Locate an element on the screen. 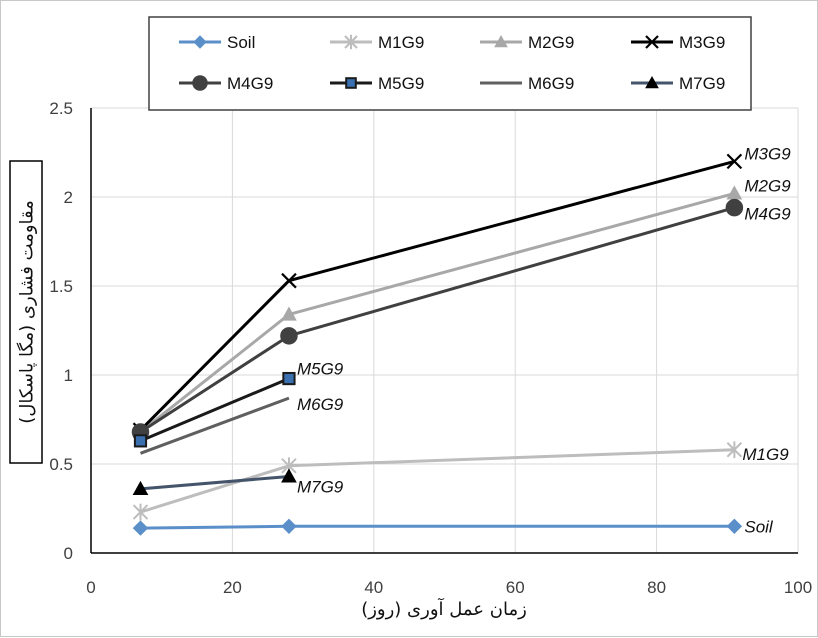  data-label: M4G9 is located at coordinates (767, 214).